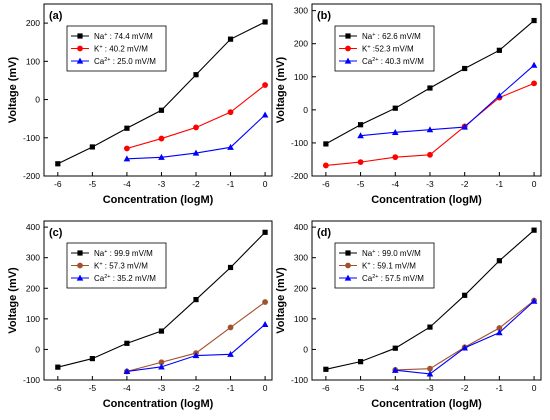  Describe the element at coordinates (375, 277) in the screenshot. I see `legend-charge: 2+` at that location.